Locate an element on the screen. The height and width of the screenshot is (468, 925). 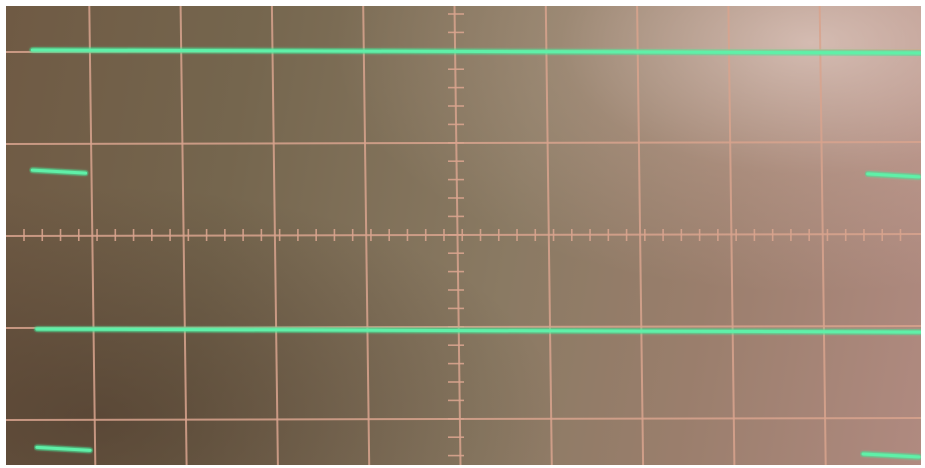
trace-2-low-left-segment is located at coordinates (59, 171).